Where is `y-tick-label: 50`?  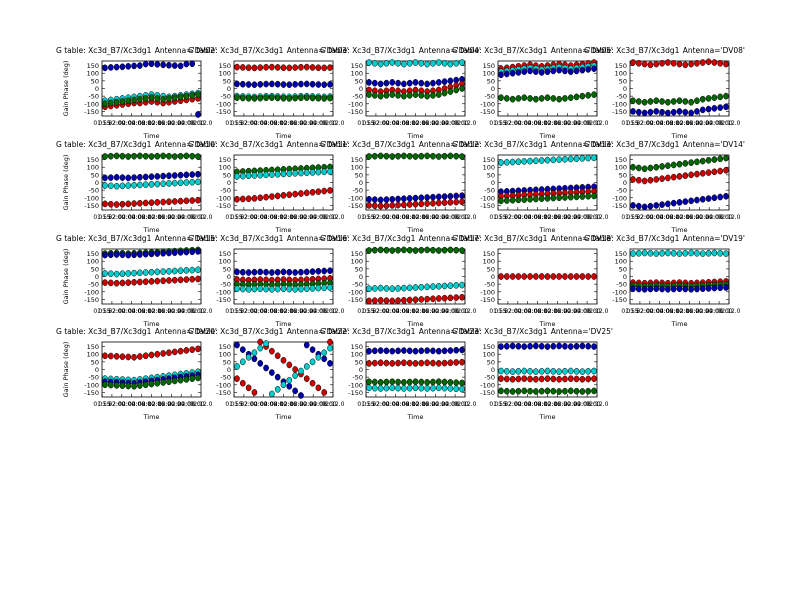
y-tick-label: 50 is located at coordinates (359, 175).